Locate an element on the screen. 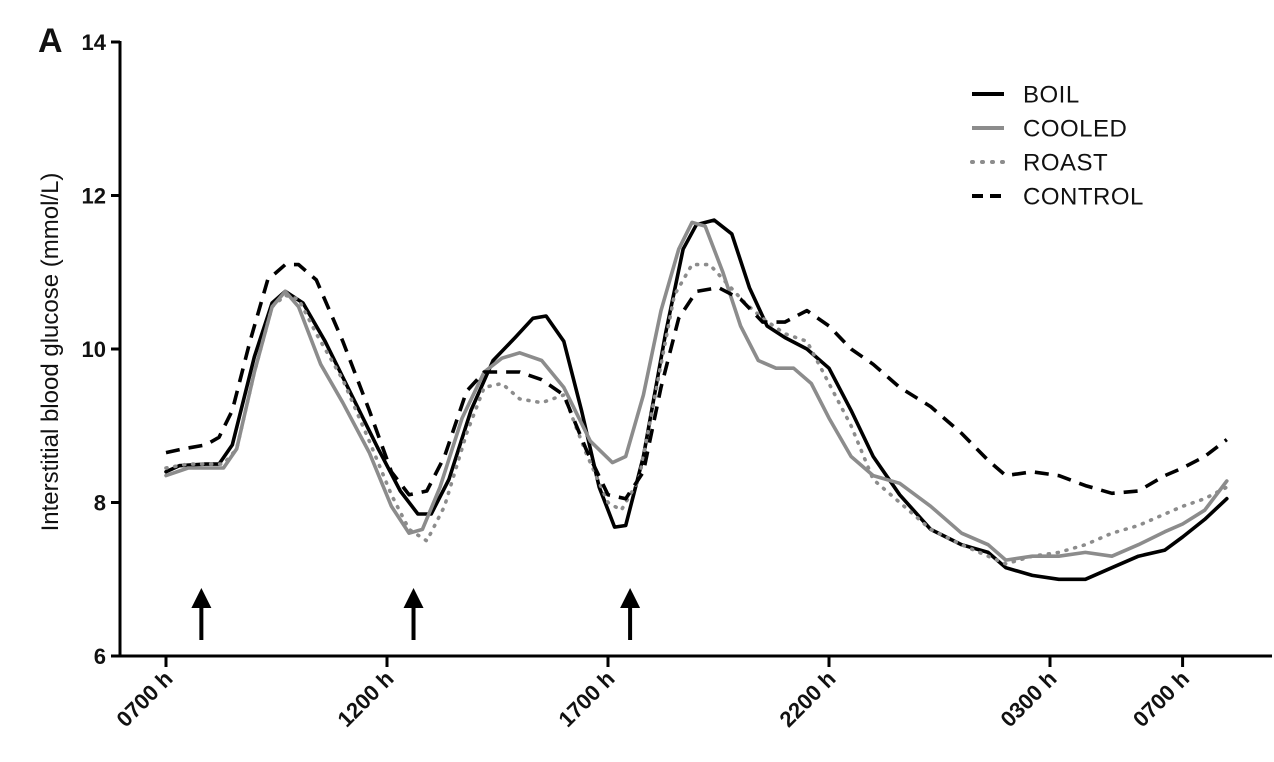  y-tick-label-0: 6 is located at coordinates (100, 656).